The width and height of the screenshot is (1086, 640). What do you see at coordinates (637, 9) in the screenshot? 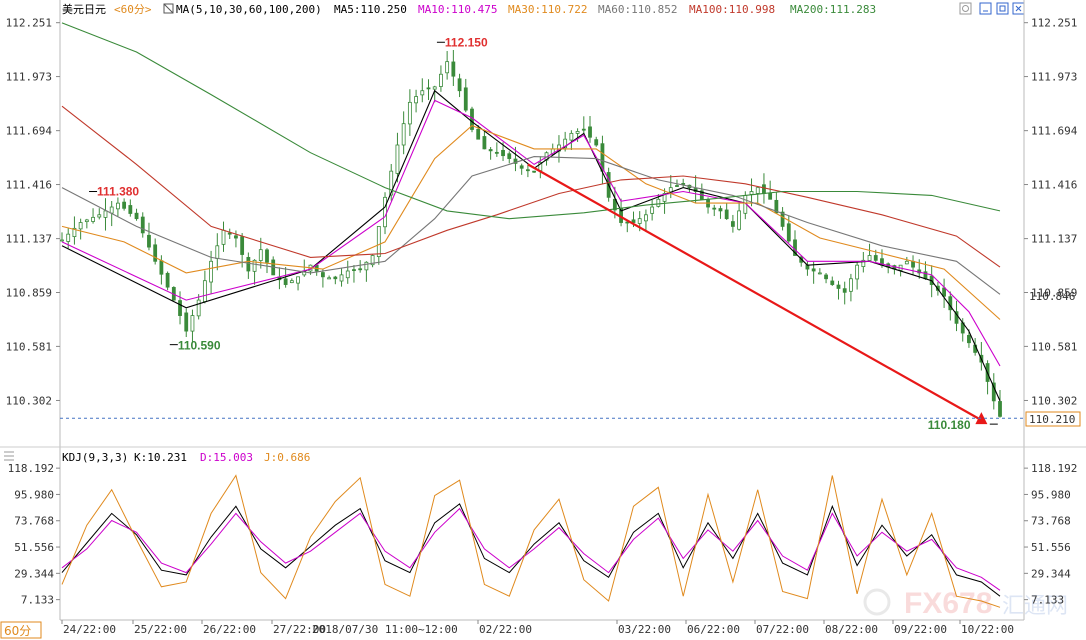
I see `ma60-label: MA60:110.852` at bounding box center [637, 9].